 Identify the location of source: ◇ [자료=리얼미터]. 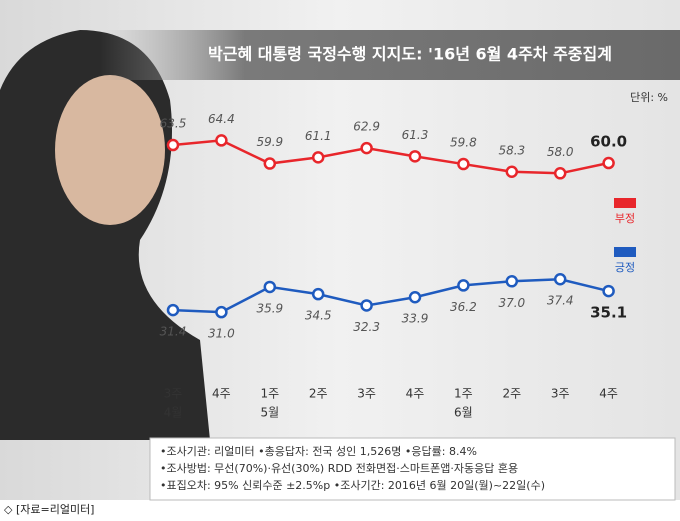
(49, 509).